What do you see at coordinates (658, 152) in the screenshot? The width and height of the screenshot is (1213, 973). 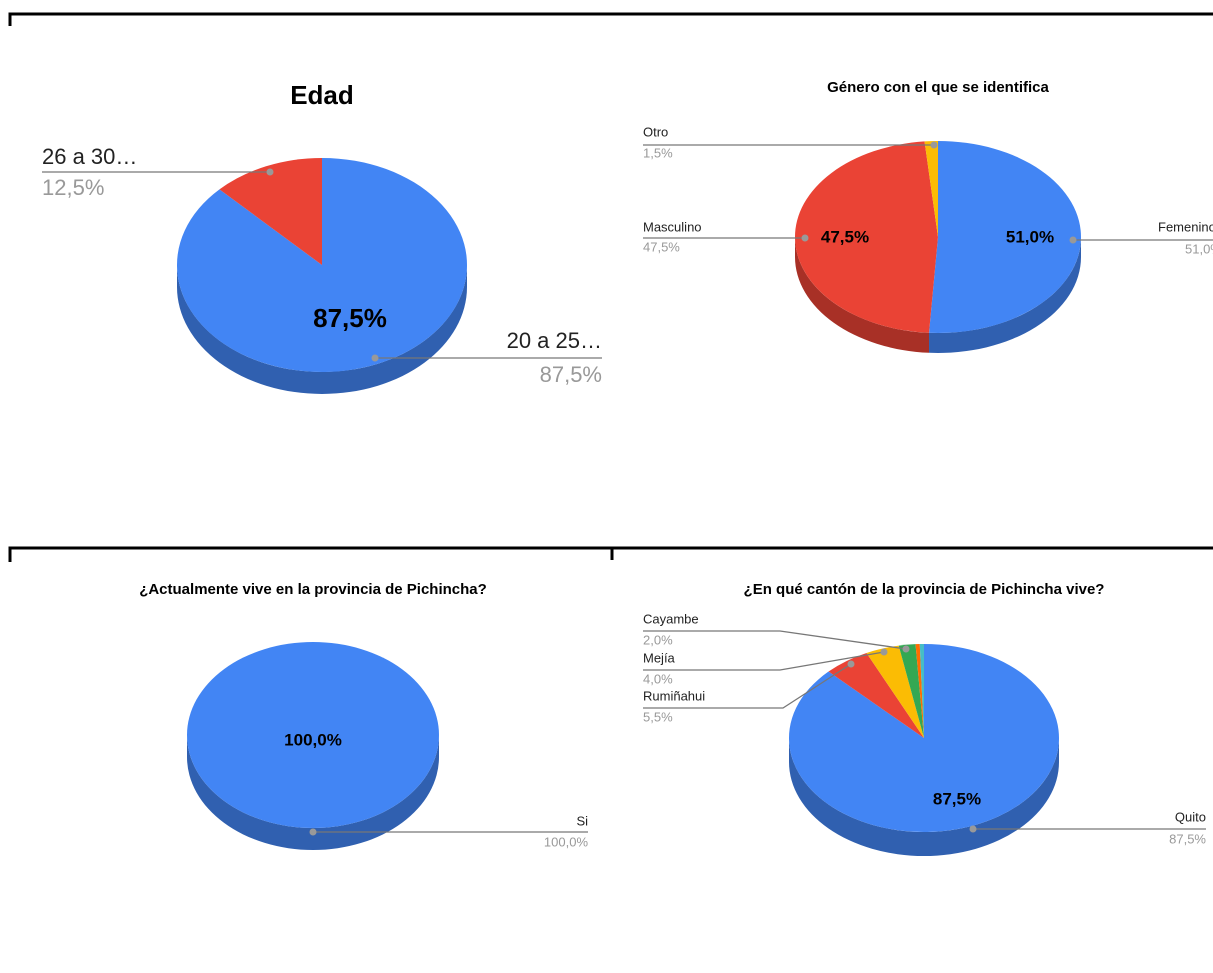 I see `legend-value: 1,5%` at bounding box center [658, 152].